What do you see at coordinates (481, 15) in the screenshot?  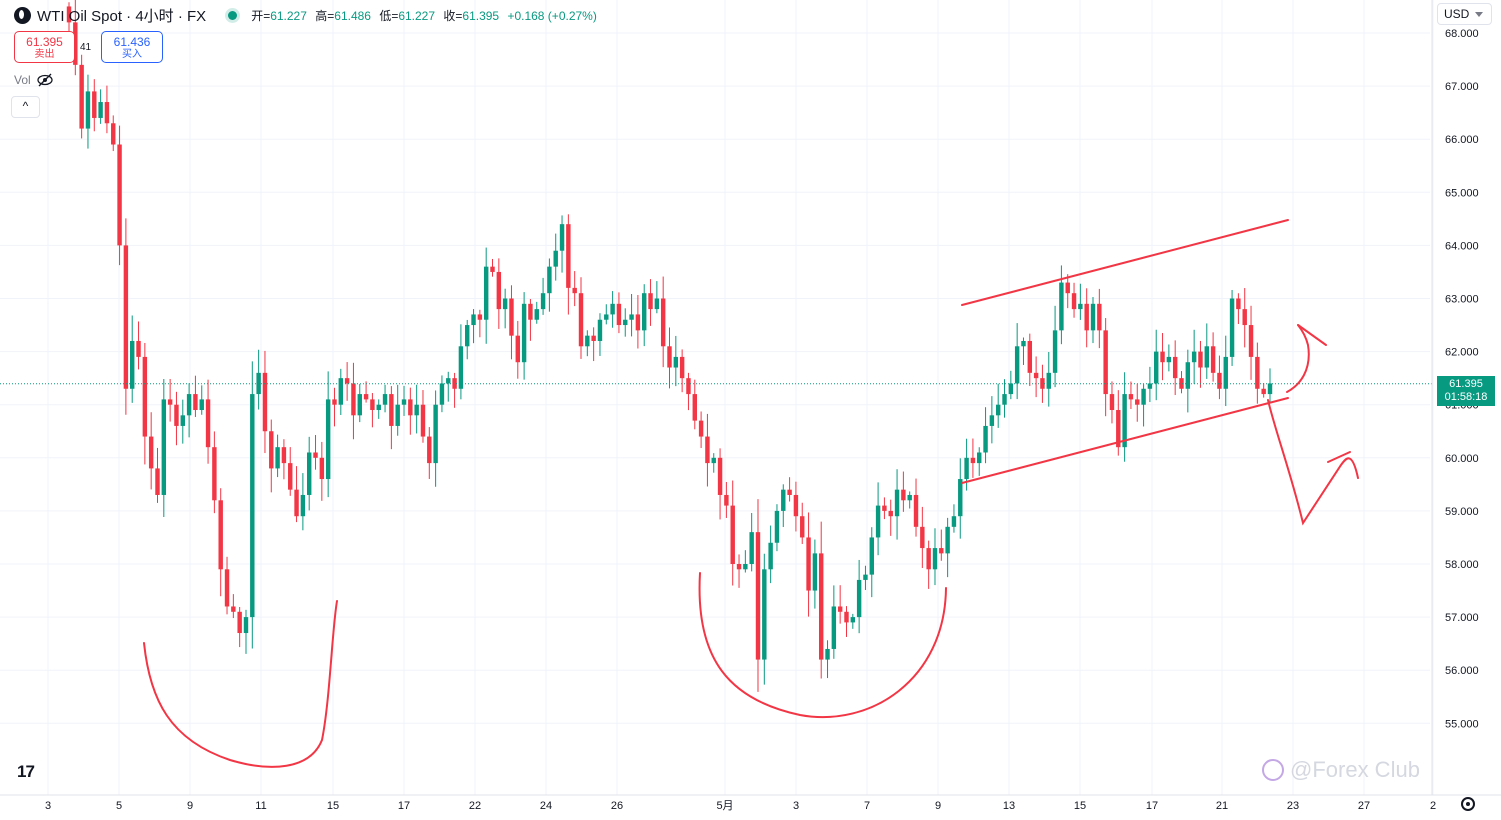 I see `close-value: 61.395` at bounding box center [481, 15].